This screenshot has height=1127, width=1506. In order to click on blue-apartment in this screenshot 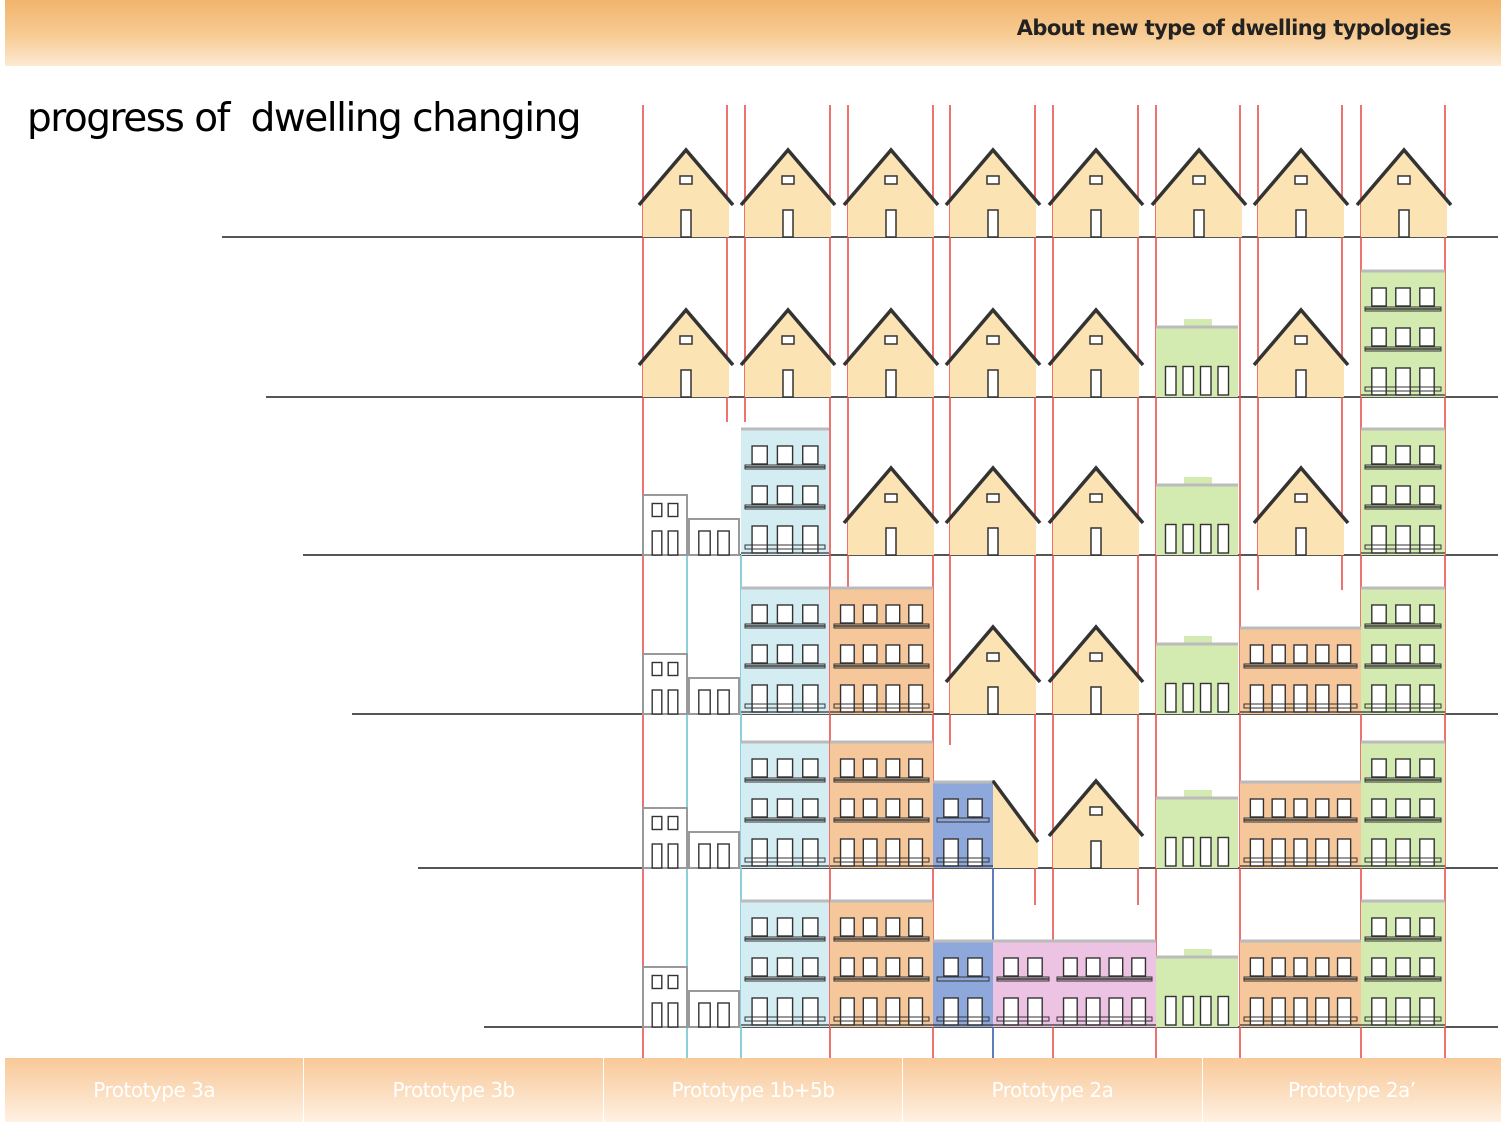, I will do `click(963, 983)`.